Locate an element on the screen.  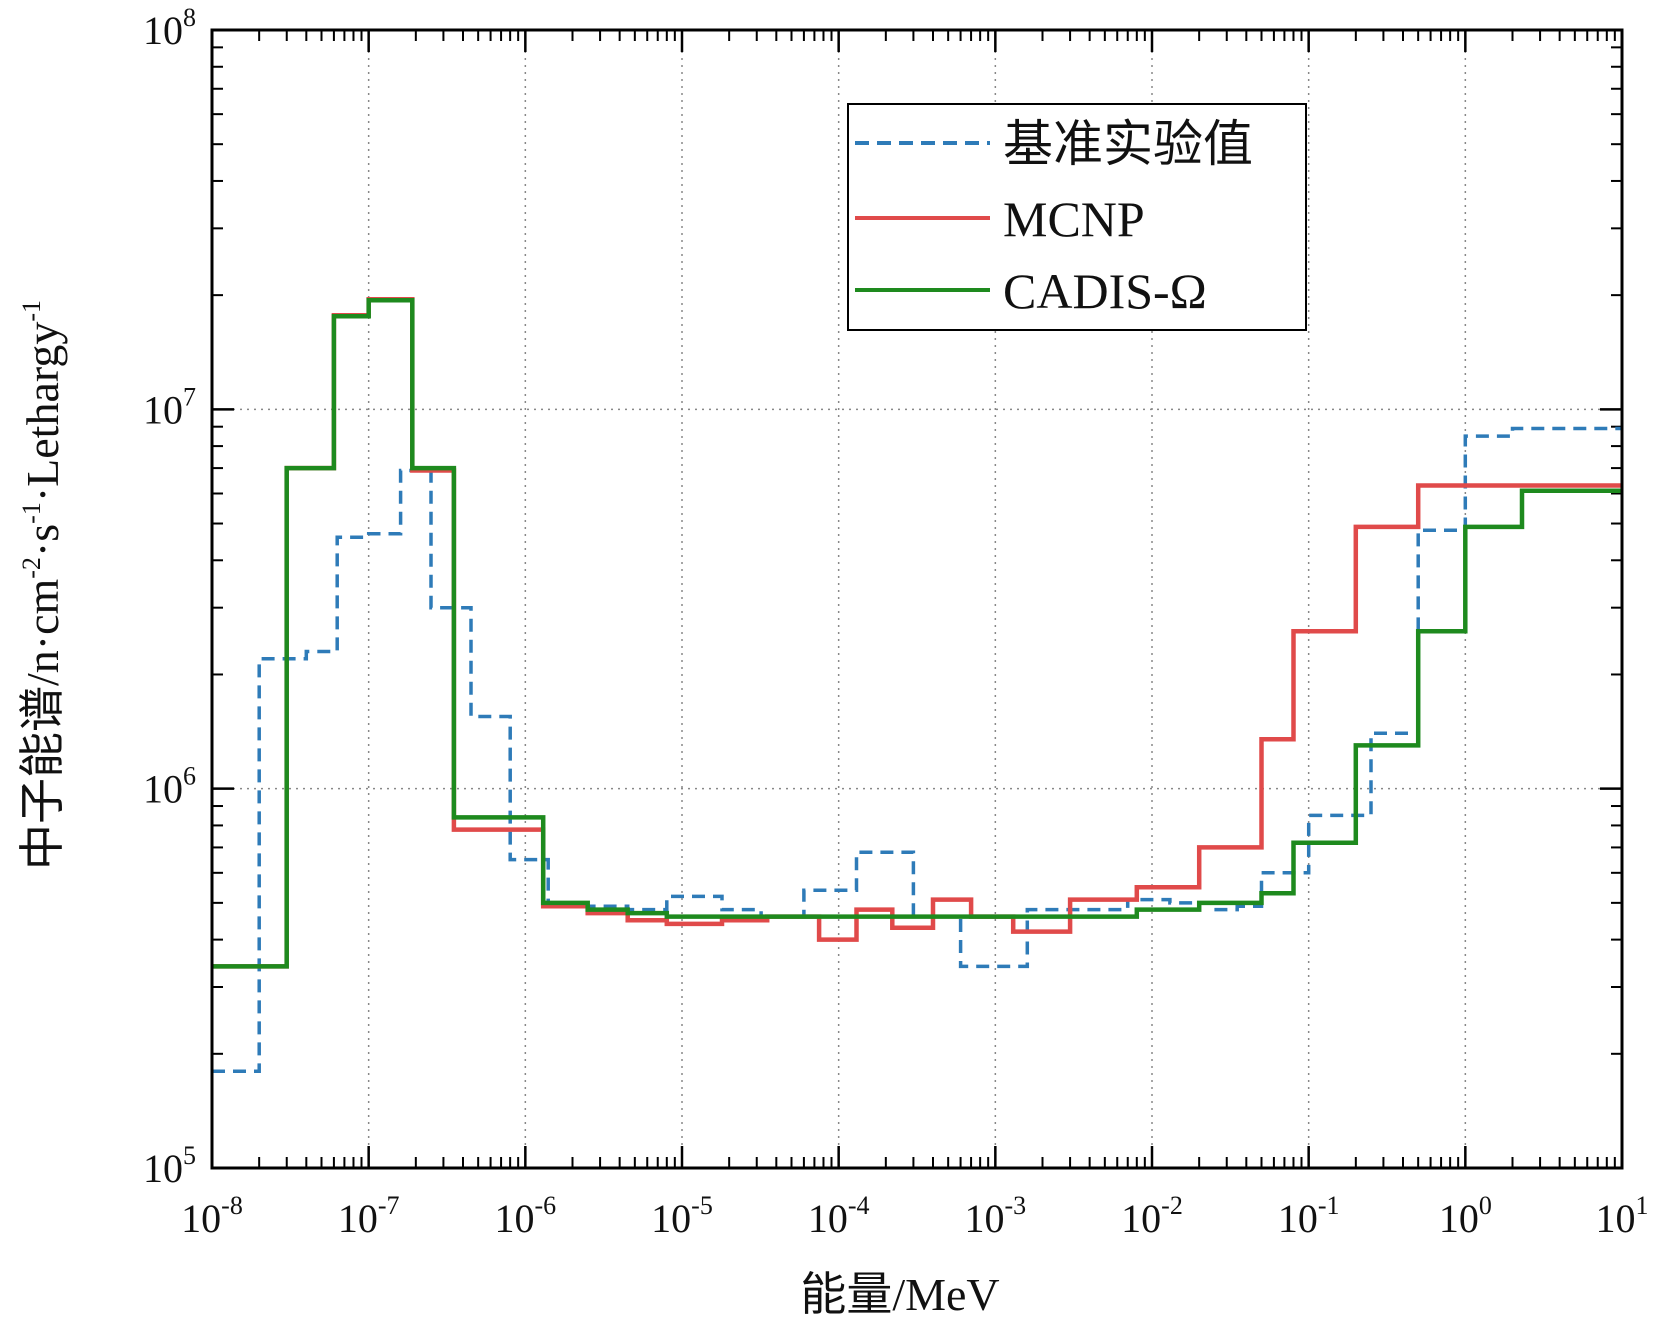
y-tick-label: 10⁷ is located at coordinates (169, 407).